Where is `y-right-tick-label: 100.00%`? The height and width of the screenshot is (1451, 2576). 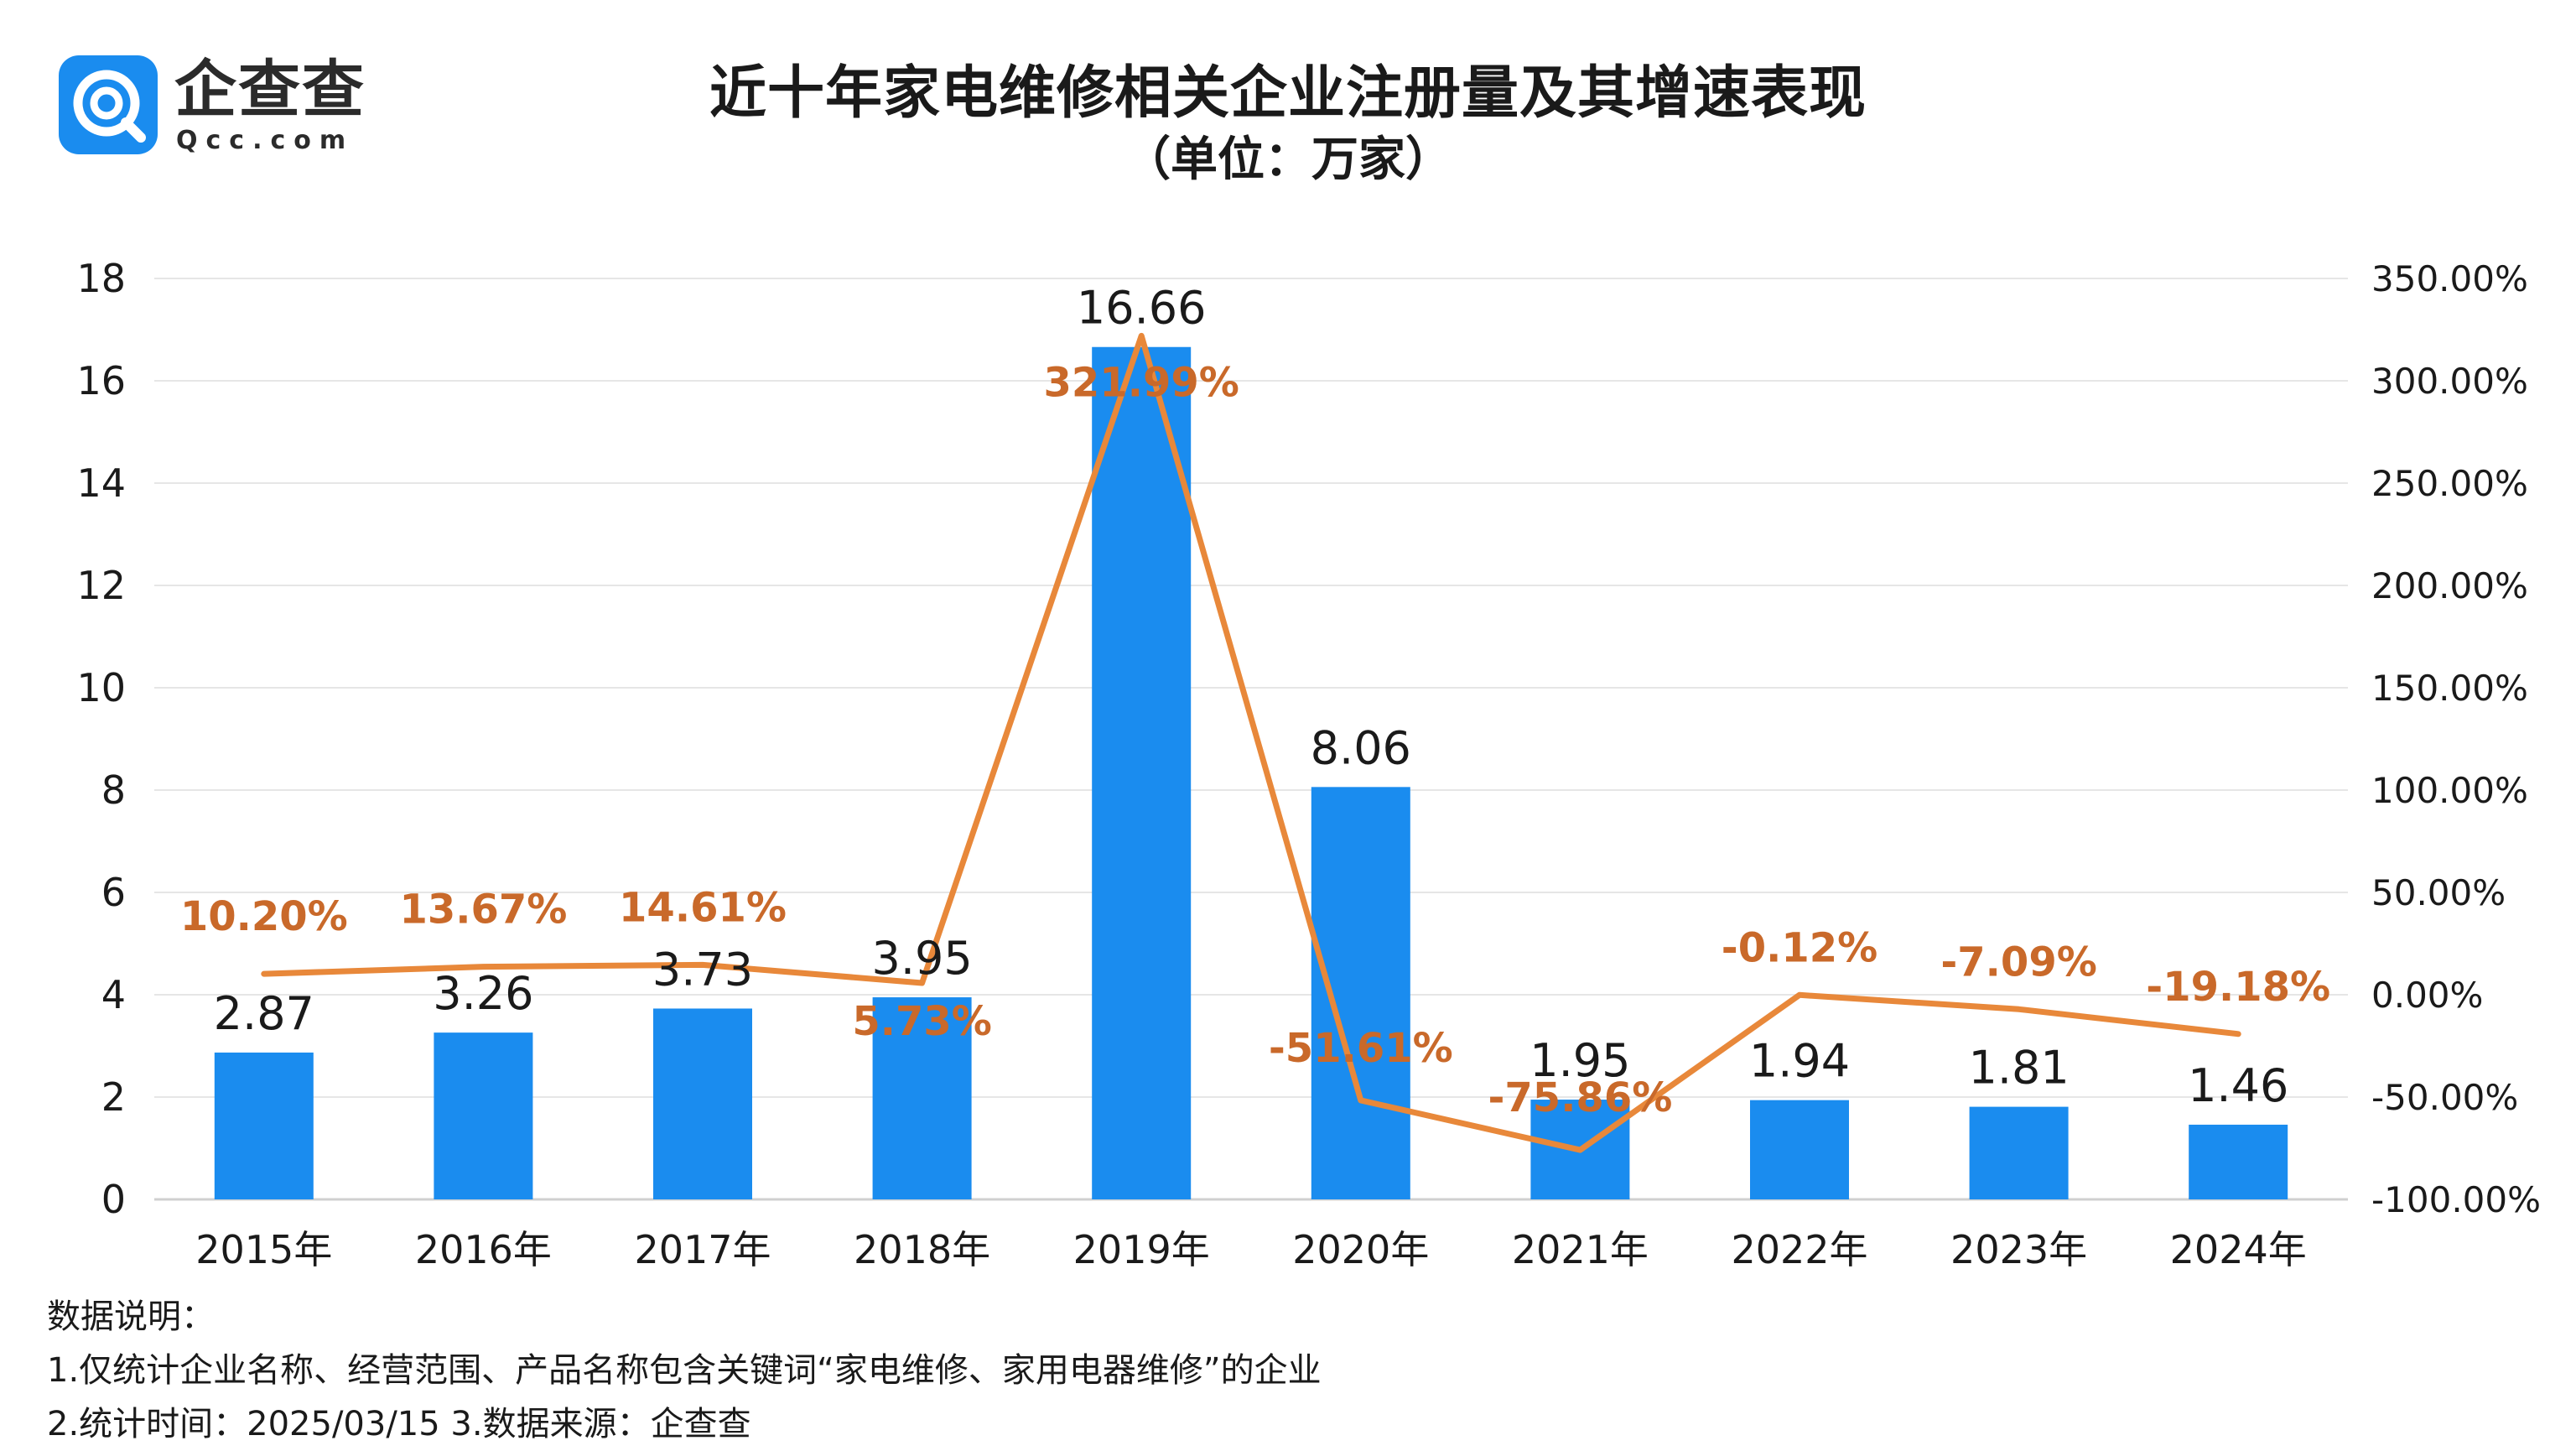 y-right-tick-label: 100.00% is located at coordinates (2449, 791).